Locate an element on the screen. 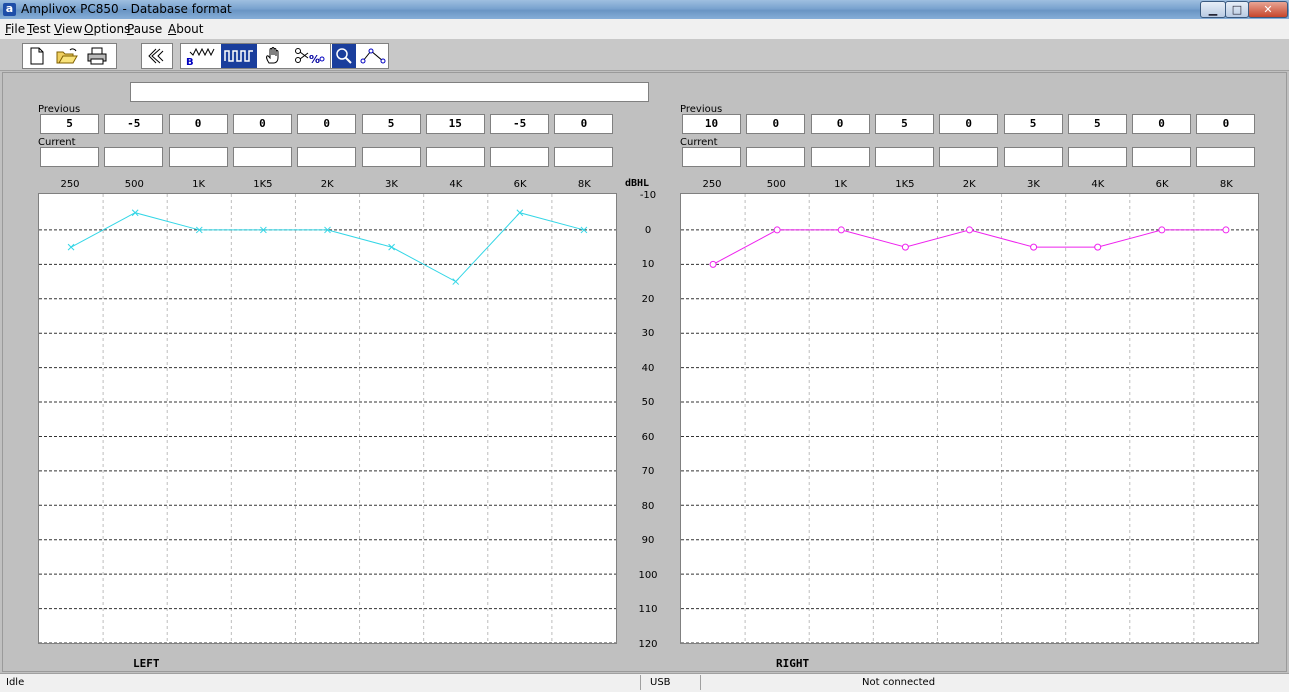  status-connection: Not connected is located at coordinates (899, 682).